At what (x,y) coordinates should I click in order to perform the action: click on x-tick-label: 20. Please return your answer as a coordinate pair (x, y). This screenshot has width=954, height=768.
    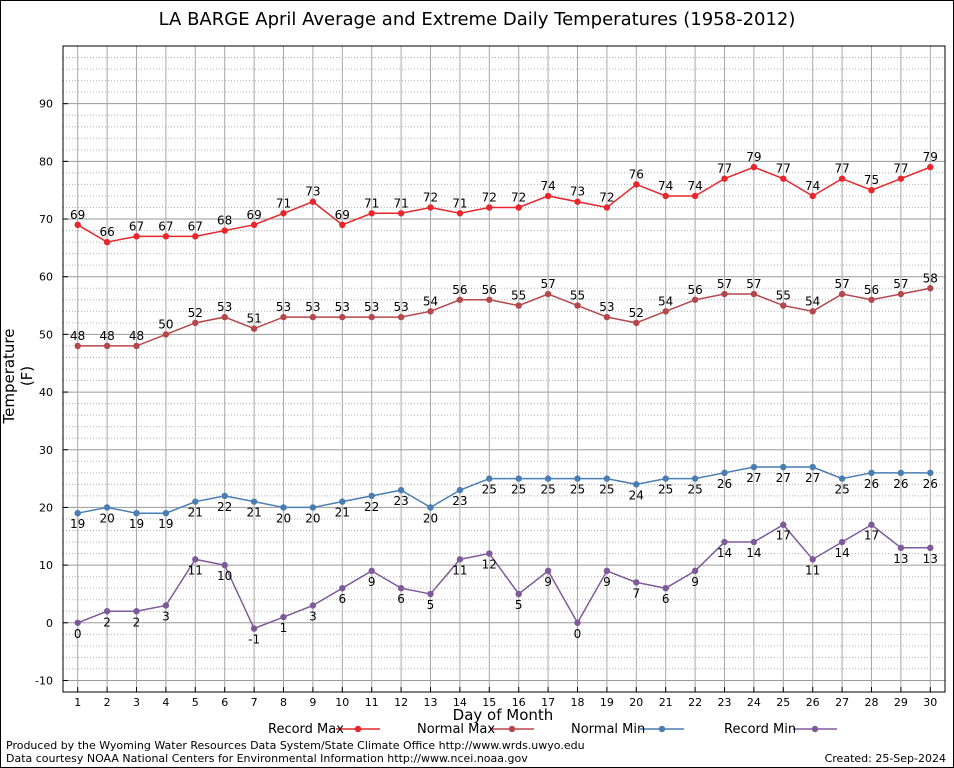
    Looking at the image, I should click on (636, 702).